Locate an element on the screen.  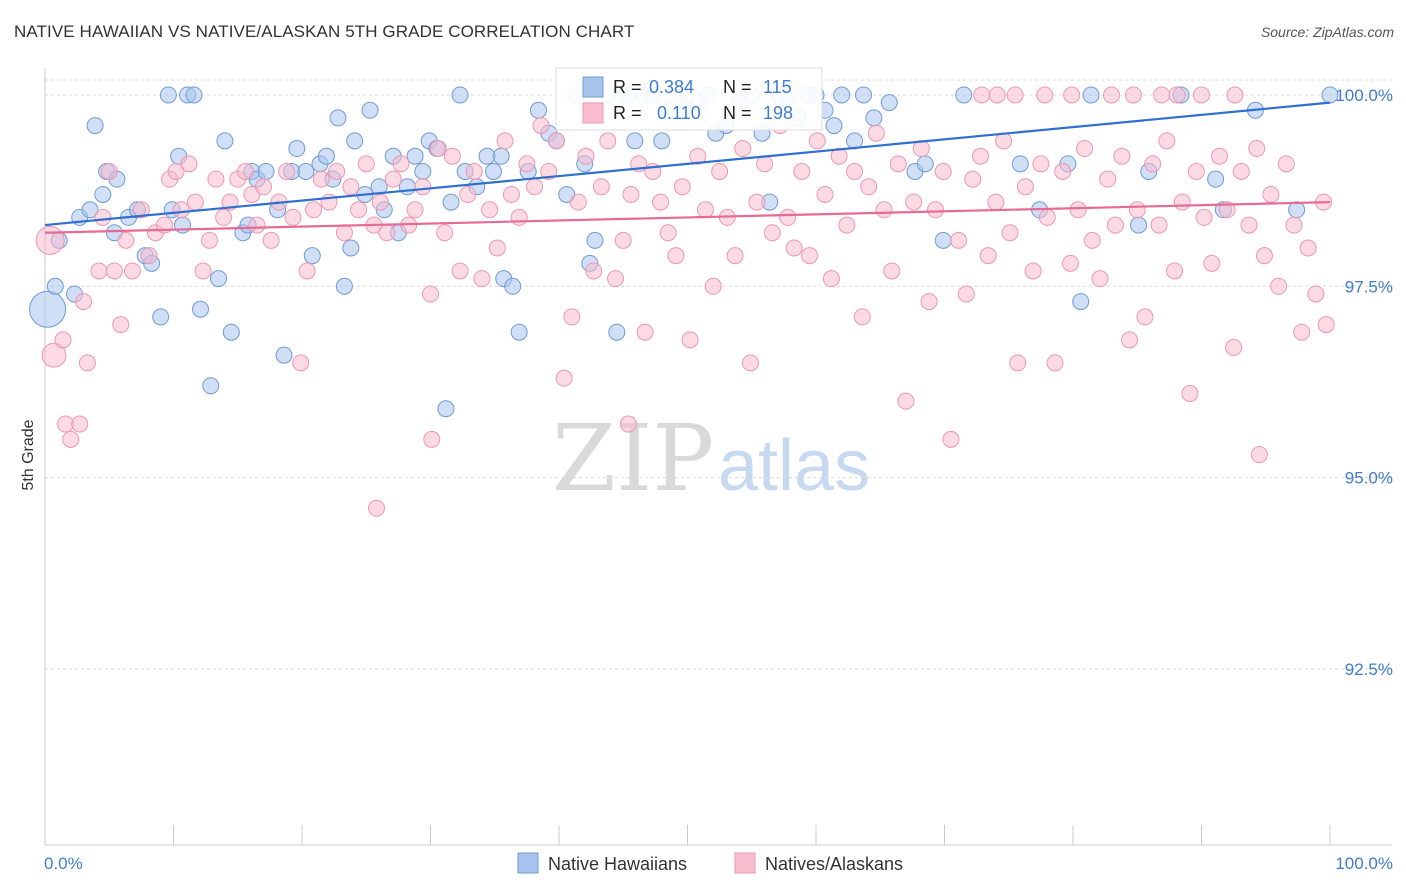
source-attribution: Source: ZipAtlas.com is located at coordinates (1327, 32).